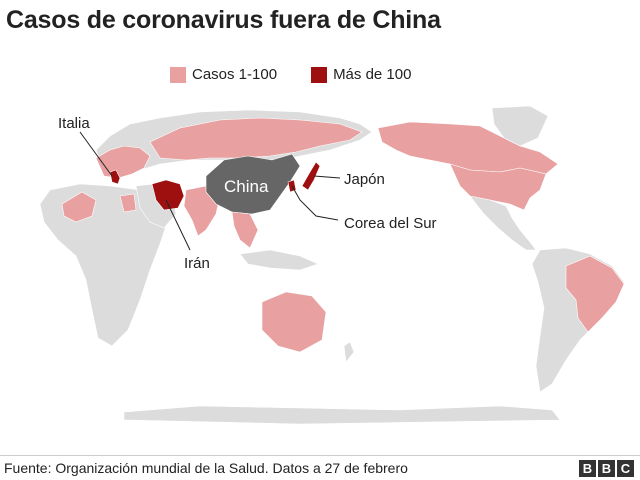 This screenshot has width=640, height=480. Describe the element at coordinates (390, 223) in the screenshot. I see `label-corea: Corea del Sur` at that location.